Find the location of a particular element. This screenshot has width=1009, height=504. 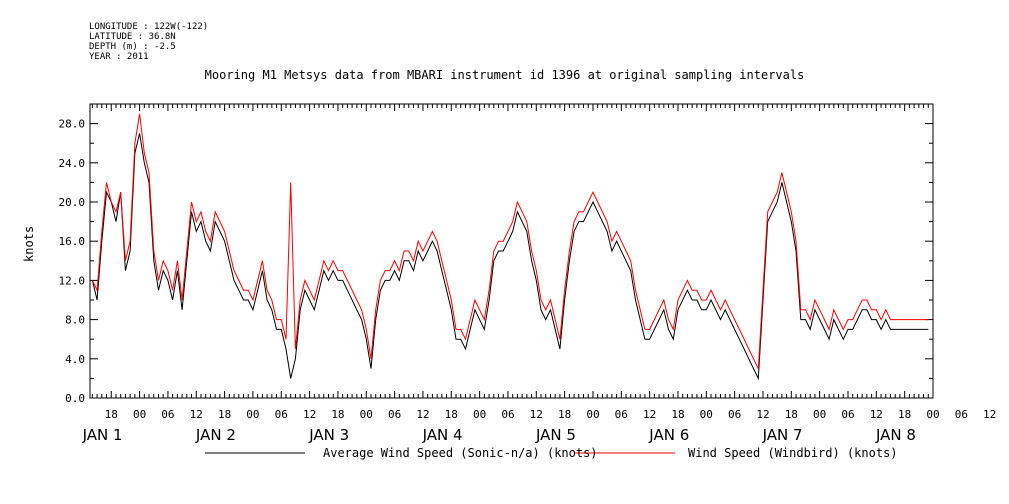

legend-label-windbird: Wind Speed (Windbird) (knots) is located at coordinates (793, 453).